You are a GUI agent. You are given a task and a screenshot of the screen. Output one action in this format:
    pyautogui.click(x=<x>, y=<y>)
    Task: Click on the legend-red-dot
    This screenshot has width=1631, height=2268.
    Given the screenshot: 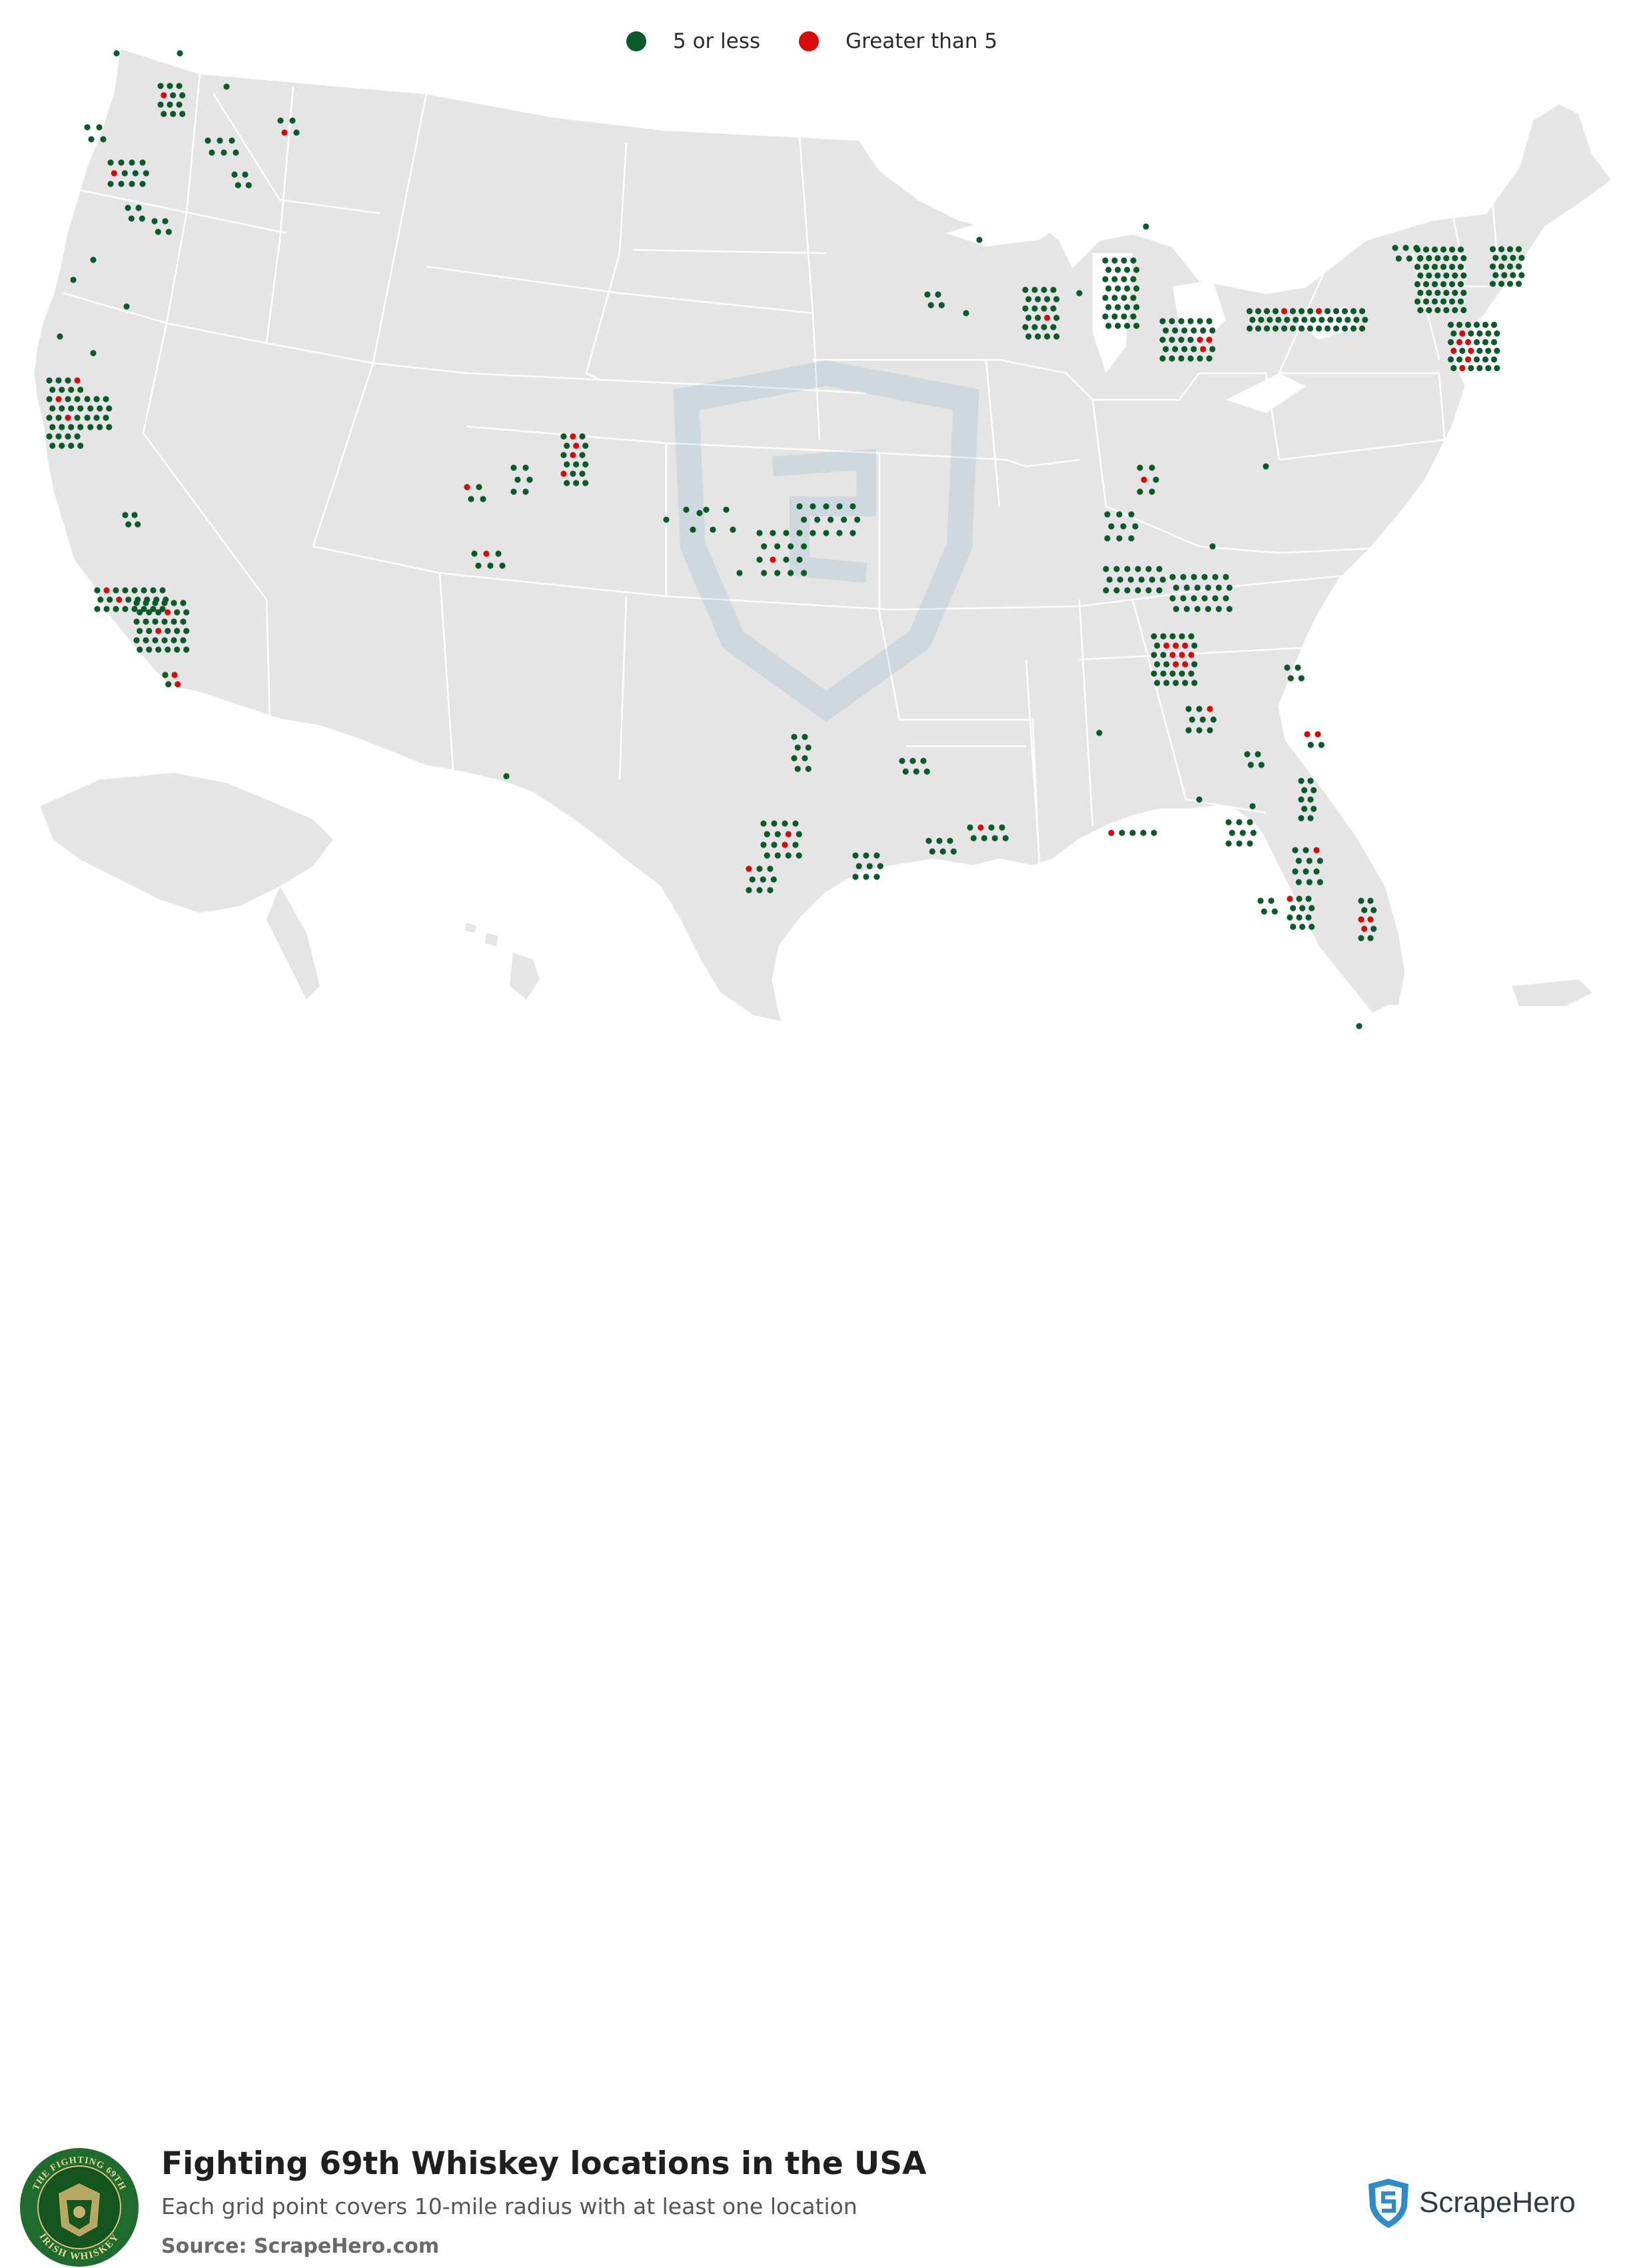 What is the action you would take?
    pyautogui.click(x=809, y=41)
    